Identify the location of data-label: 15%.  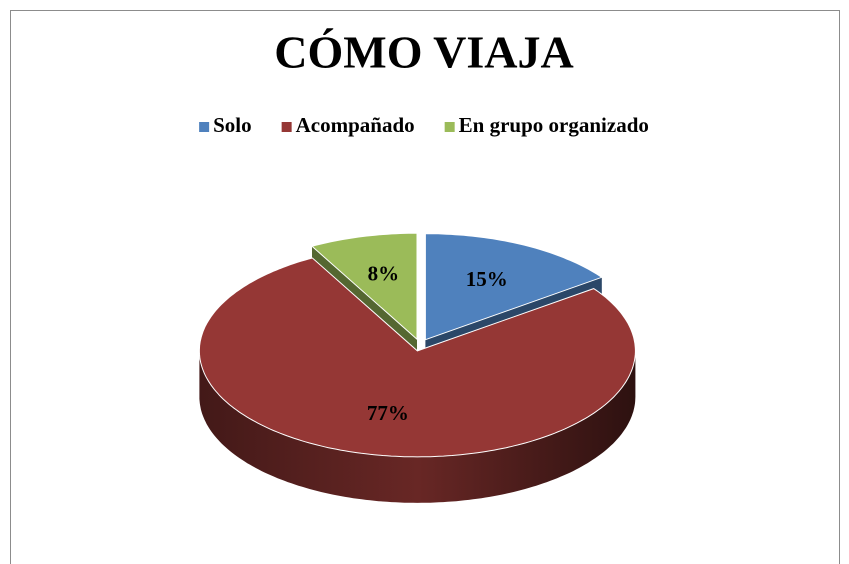
(487, 279).